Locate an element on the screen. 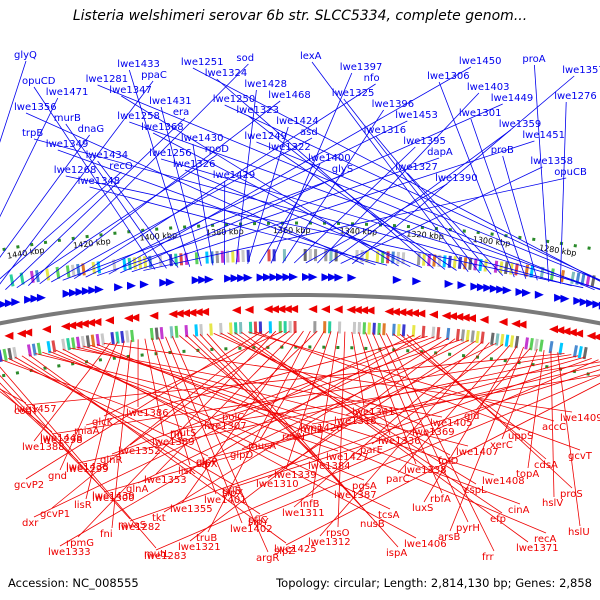 The image size is (600, 600). gene-label: dapA is located at coordinates (440, 152).